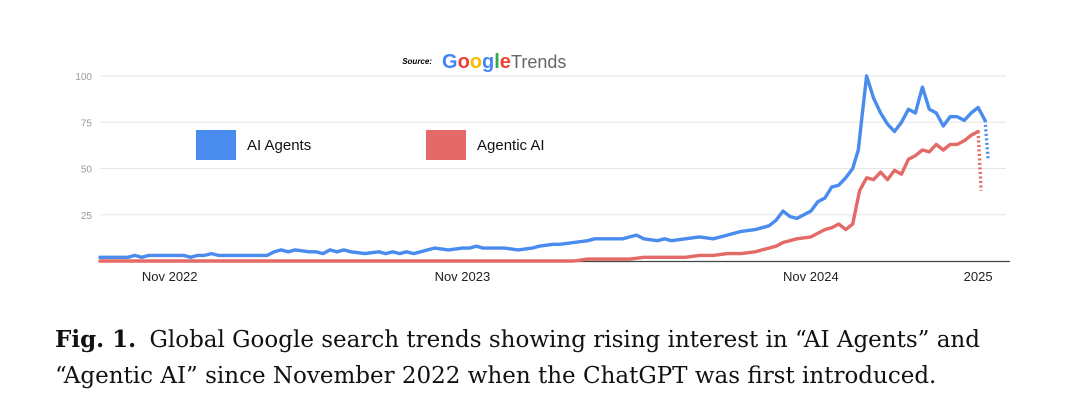 The image size is (1080, 419). I want to click on google-logo-letter: g, so click(488, 62).